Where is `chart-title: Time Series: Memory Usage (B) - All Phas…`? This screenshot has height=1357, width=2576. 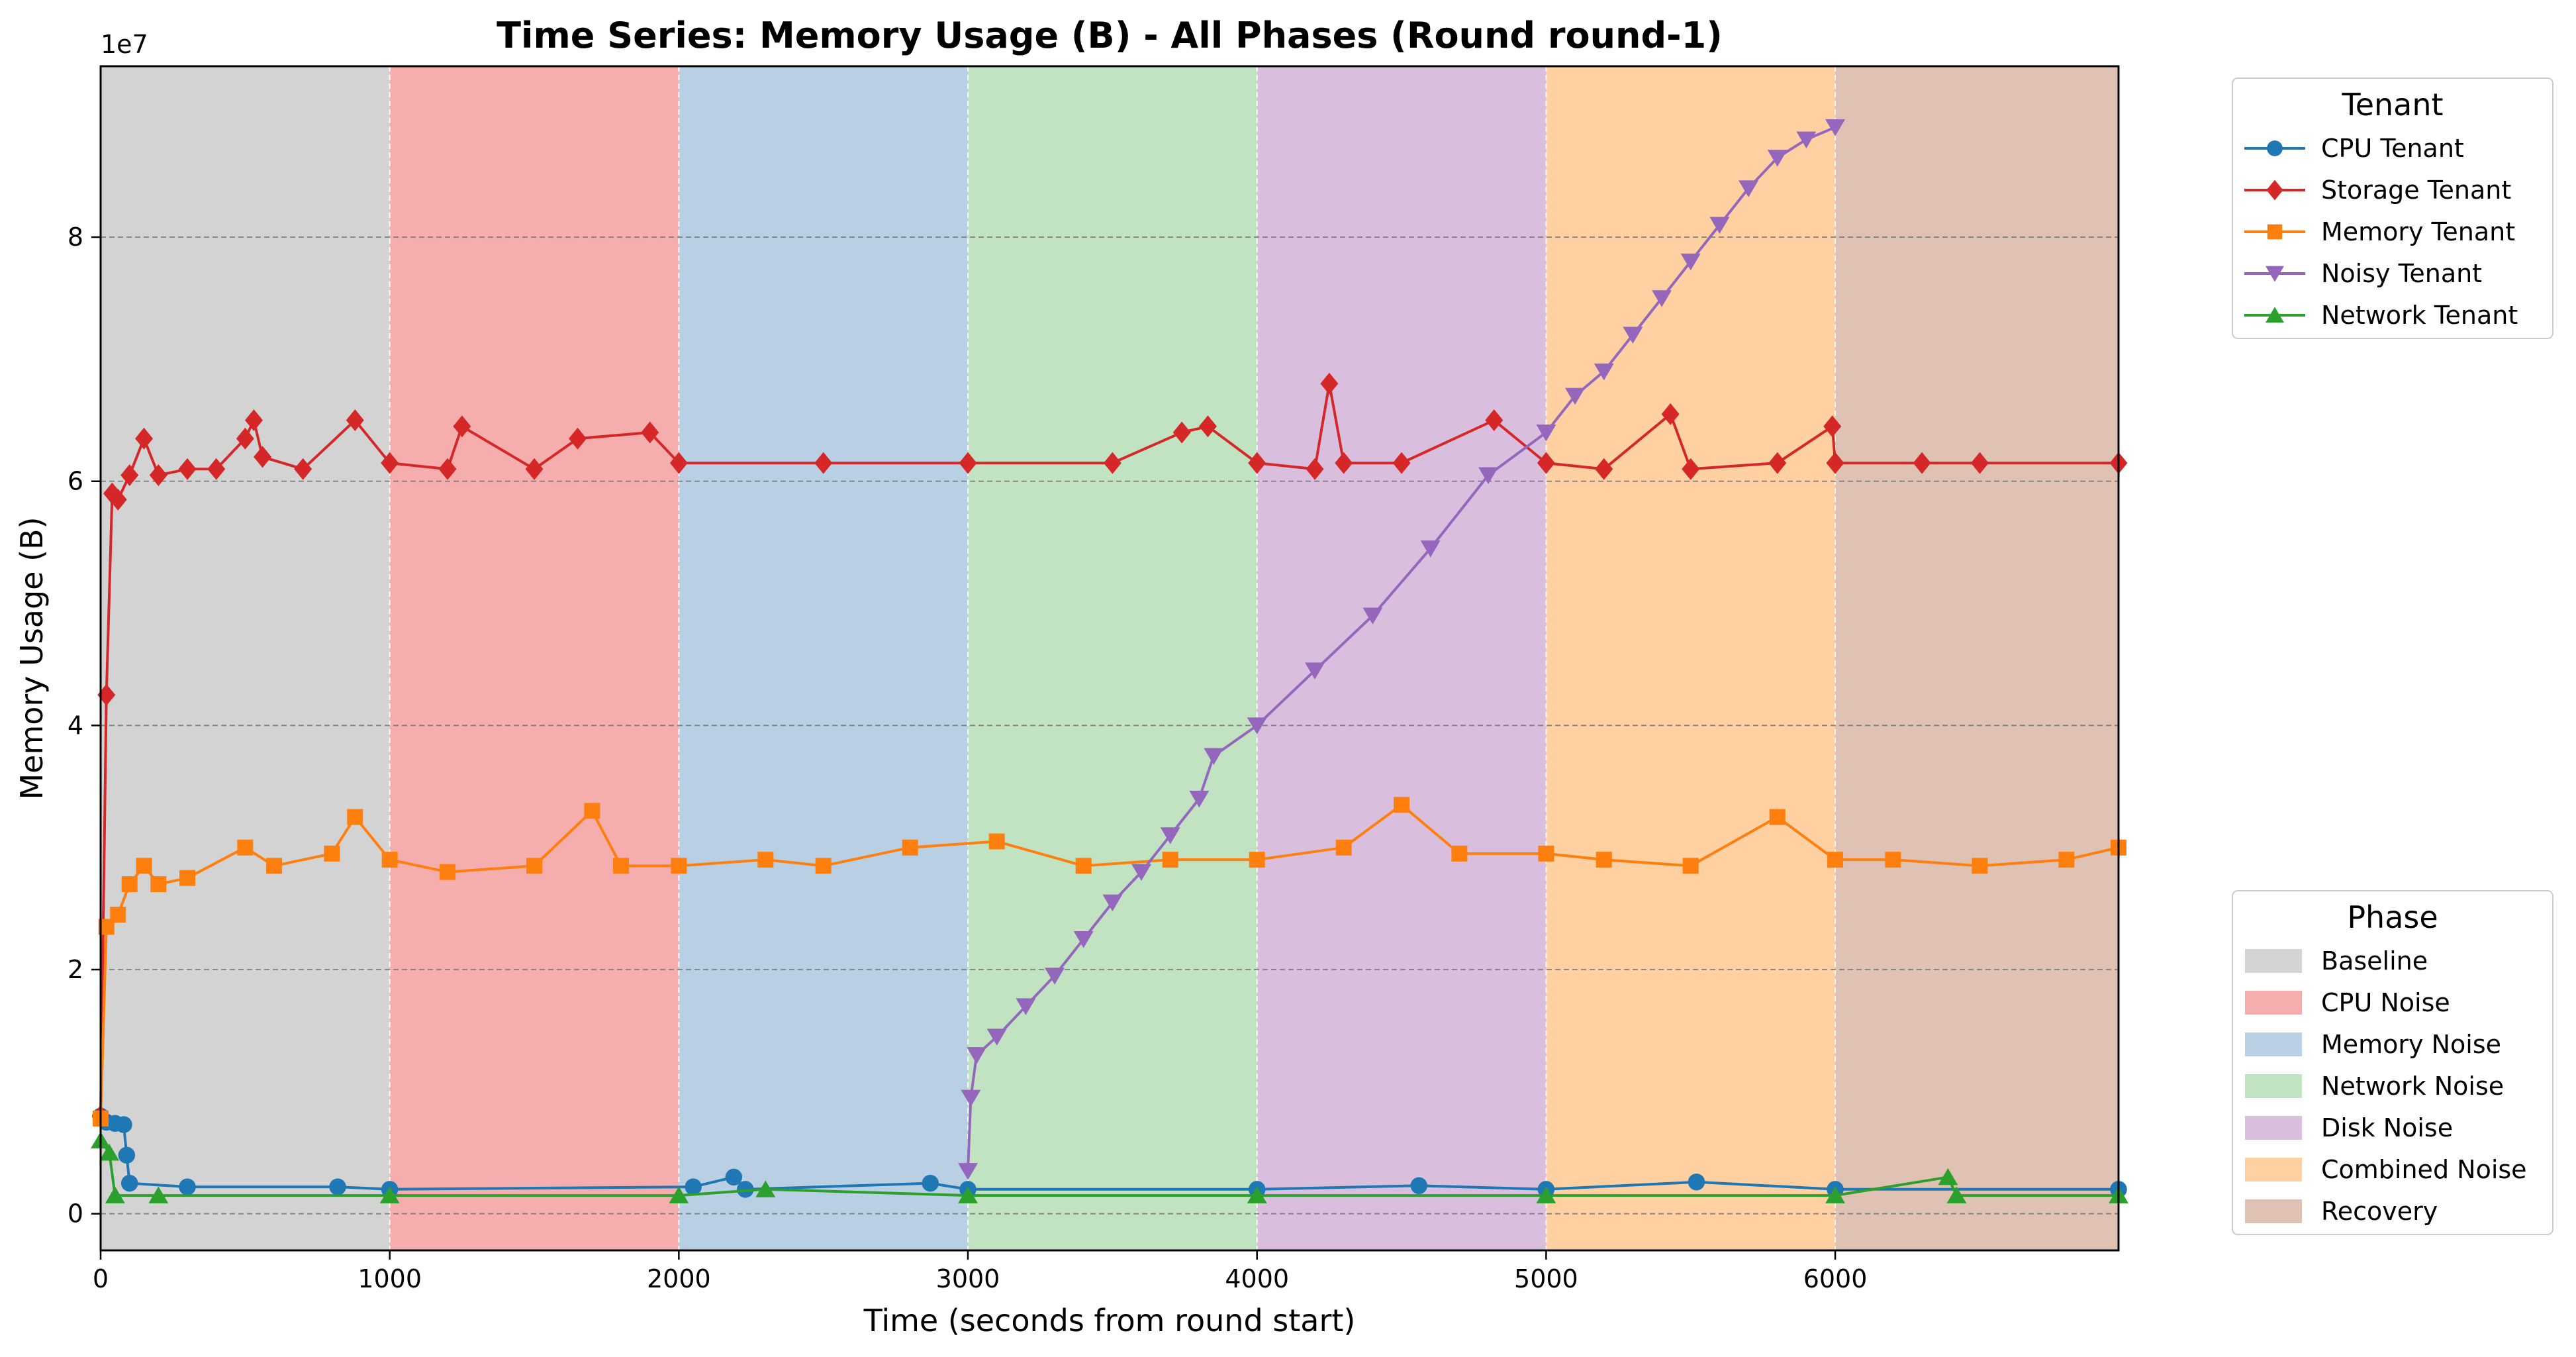 chart-title: Time Series: Memory Usage (B) - All Phas… is located at coordinates (1110, 35).